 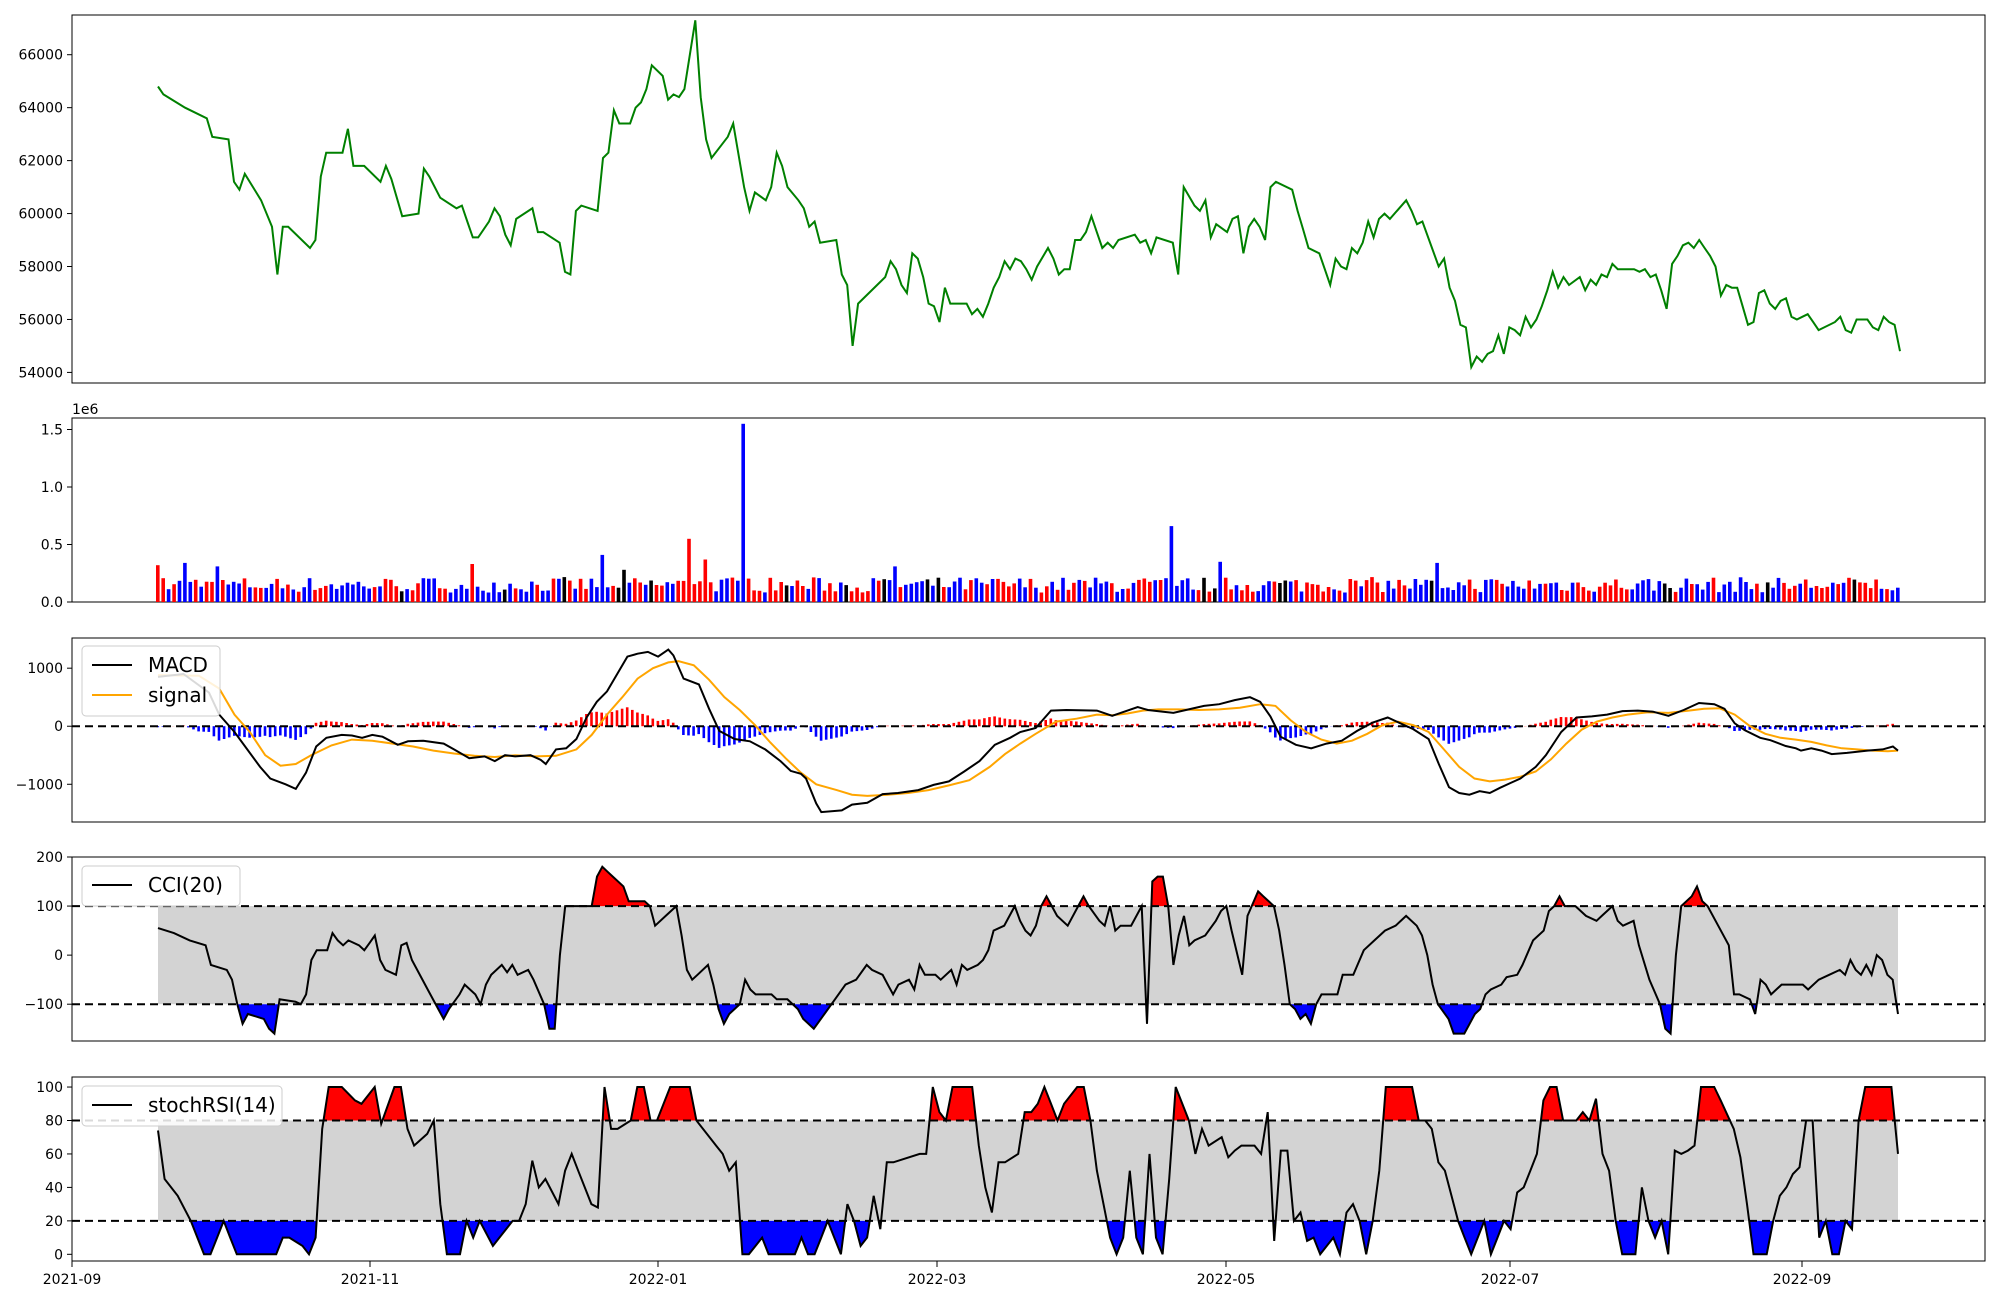 I want to click on price-ytick-label: 66000, so click(x=40, y=56).